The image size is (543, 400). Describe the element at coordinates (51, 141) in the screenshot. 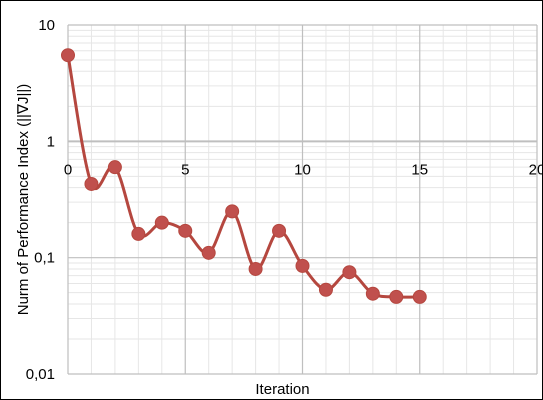

I see `y-tick-label: 1` at that location.